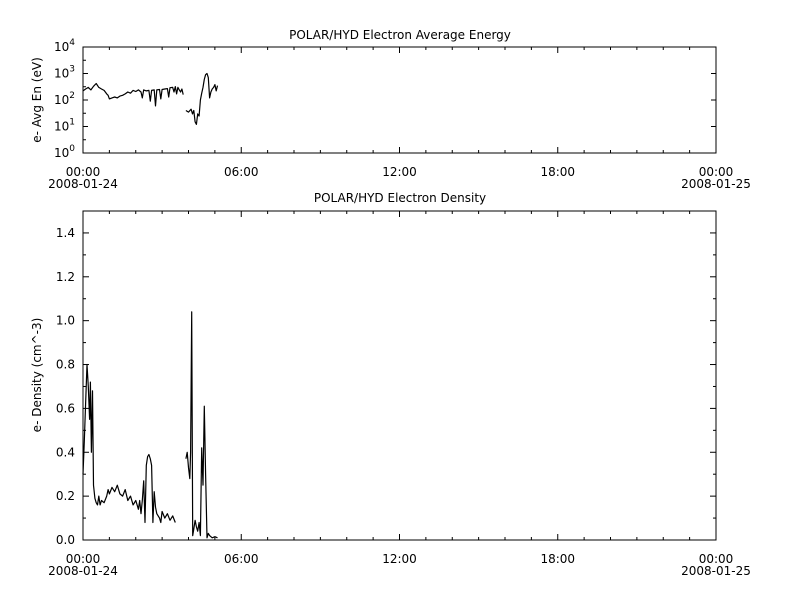 The width and height of the screenshot is (800, 600). I want to click on y-tick-label: 0.0, so click(65, 540).